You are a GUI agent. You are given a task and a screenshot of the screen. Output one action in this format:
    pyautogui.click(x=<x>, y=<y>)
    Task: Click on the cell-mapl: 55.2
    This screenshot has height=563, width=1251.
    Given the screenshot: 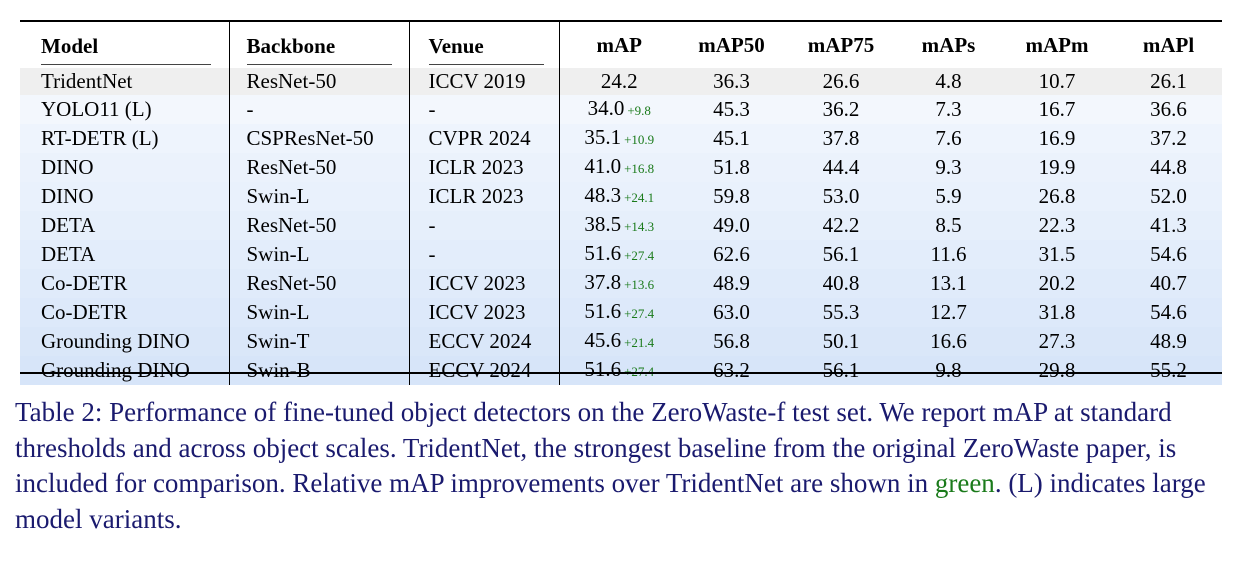 What is the action you would take?
    pyautogui.click(x=1168, y=370)
    